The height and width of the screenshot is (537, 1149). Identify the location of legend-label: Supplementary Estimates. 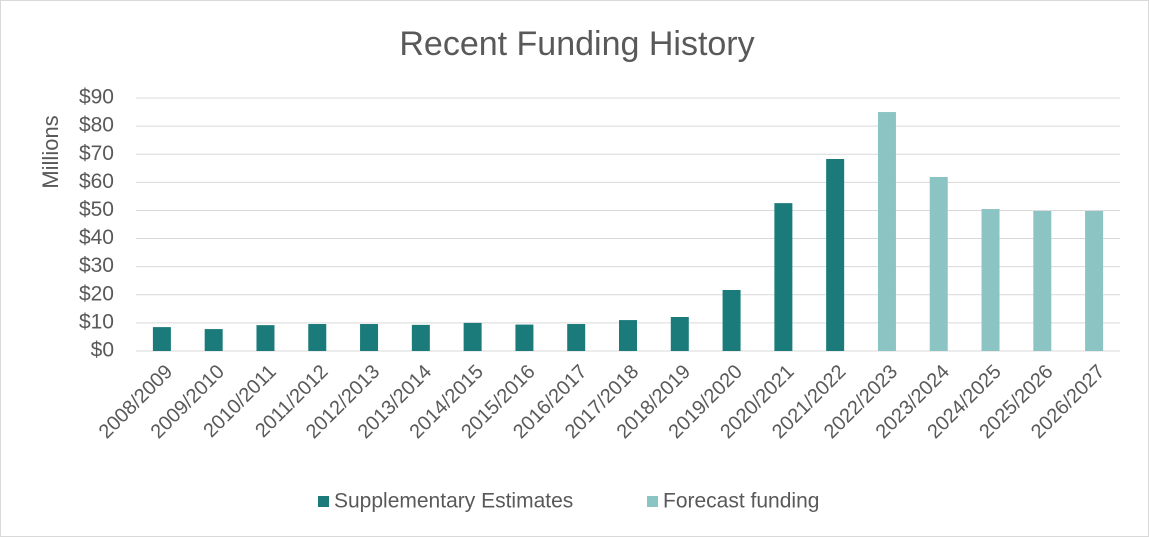
(453, 501).